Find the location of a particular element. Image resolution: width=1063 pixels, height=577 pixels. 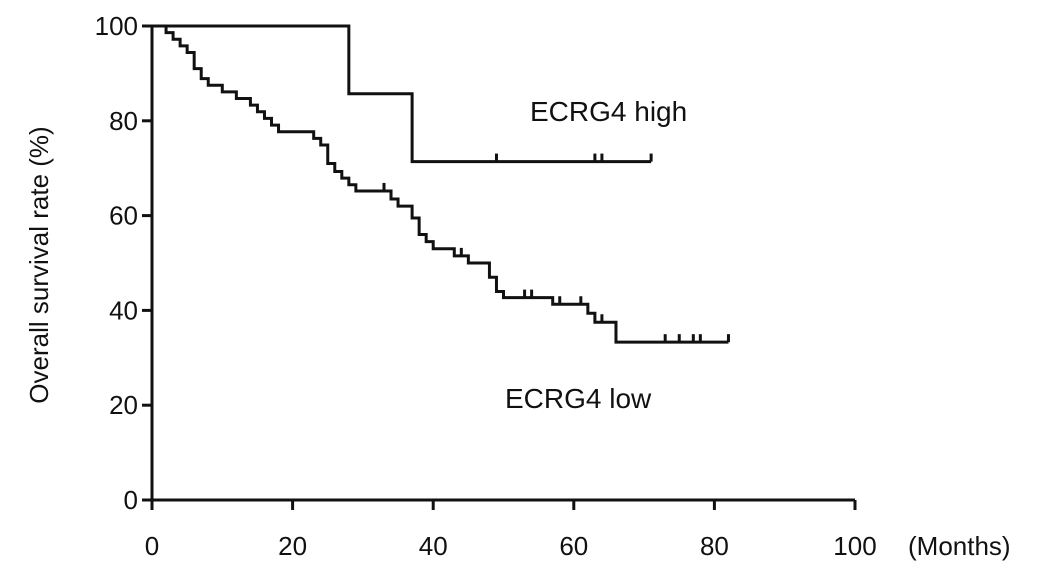

series-label-high: ECRG4 high is located at coordinates (608, 111).